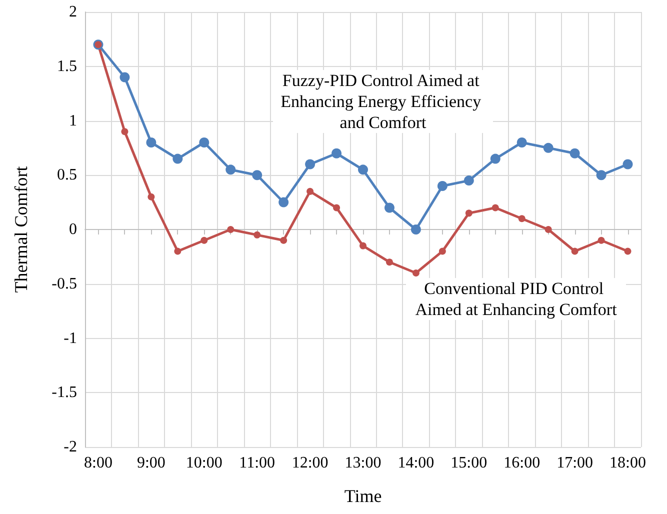 Image resolution: width=667 pixels, height=514 pixels. Describe the element at coordinates (575, 463) in the screenshot. I see `x-tick-label: 17:00` at that location.